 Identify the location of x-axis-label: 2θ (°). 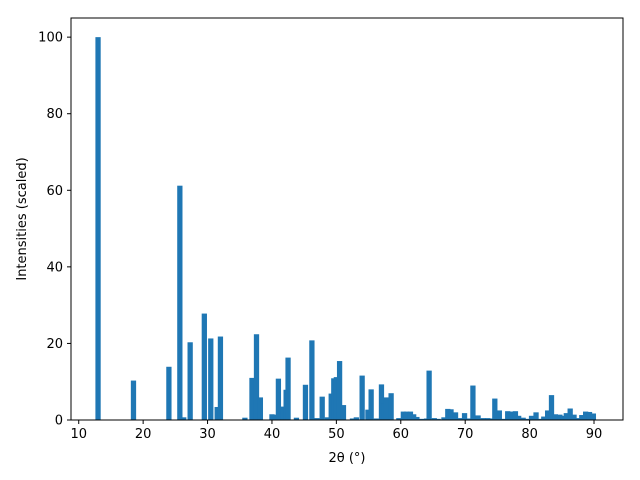
(346, 458).